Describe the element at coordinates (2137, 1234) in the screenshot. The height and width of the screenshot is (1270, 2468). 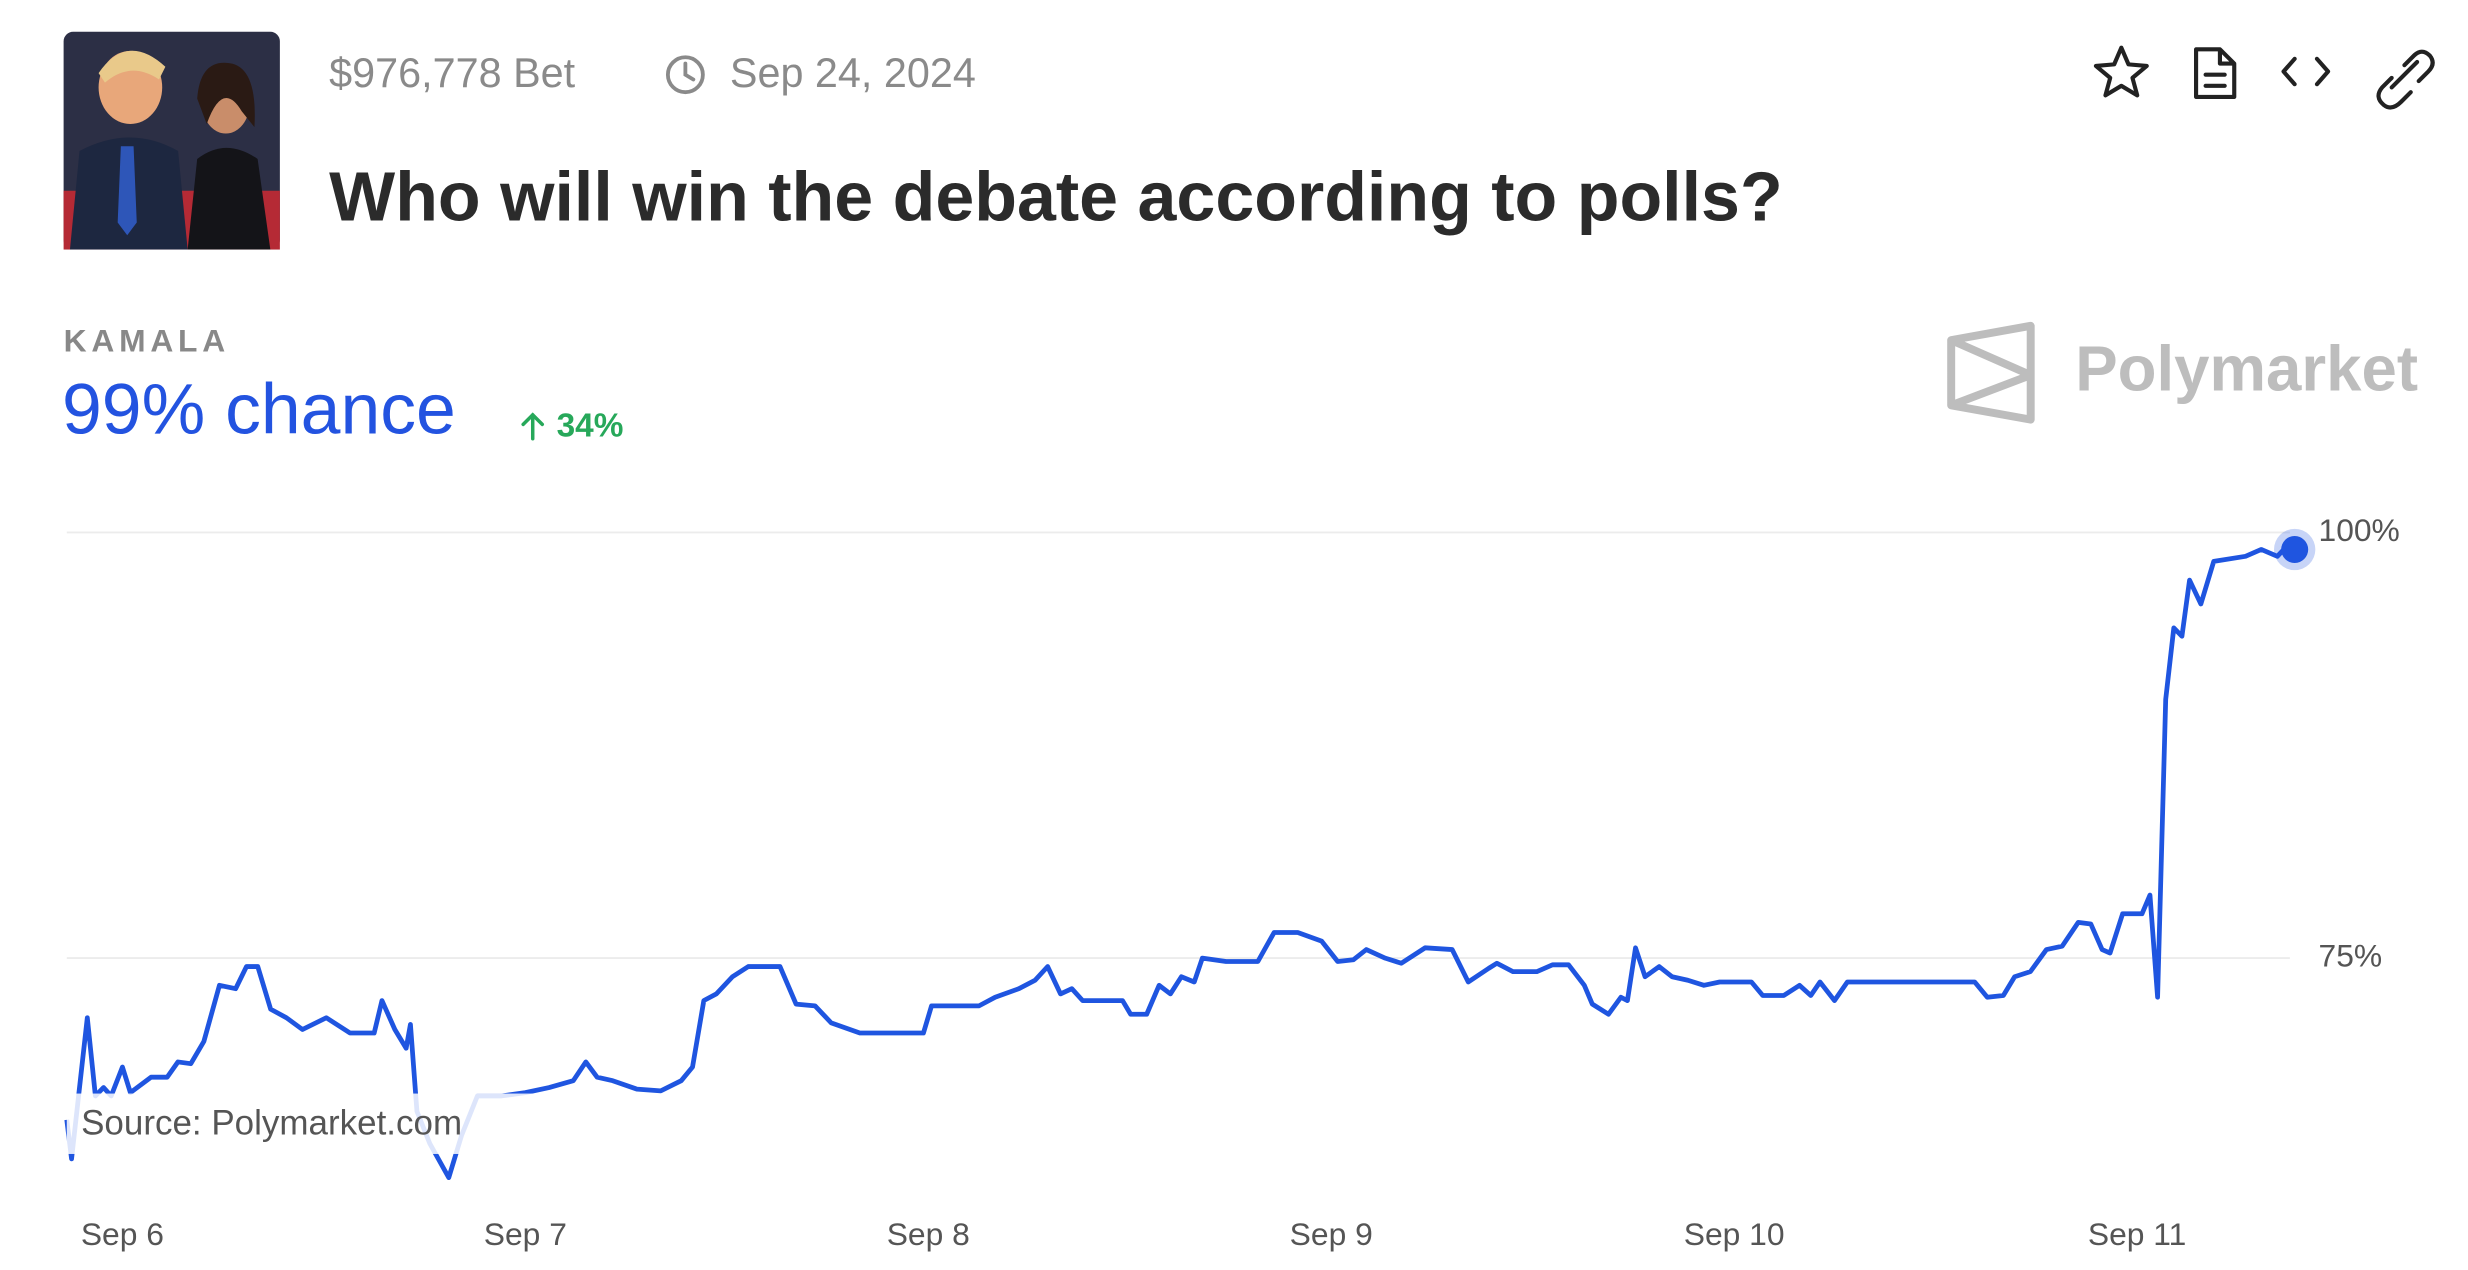
I see `x-tick-label: Sep 11` at that location.